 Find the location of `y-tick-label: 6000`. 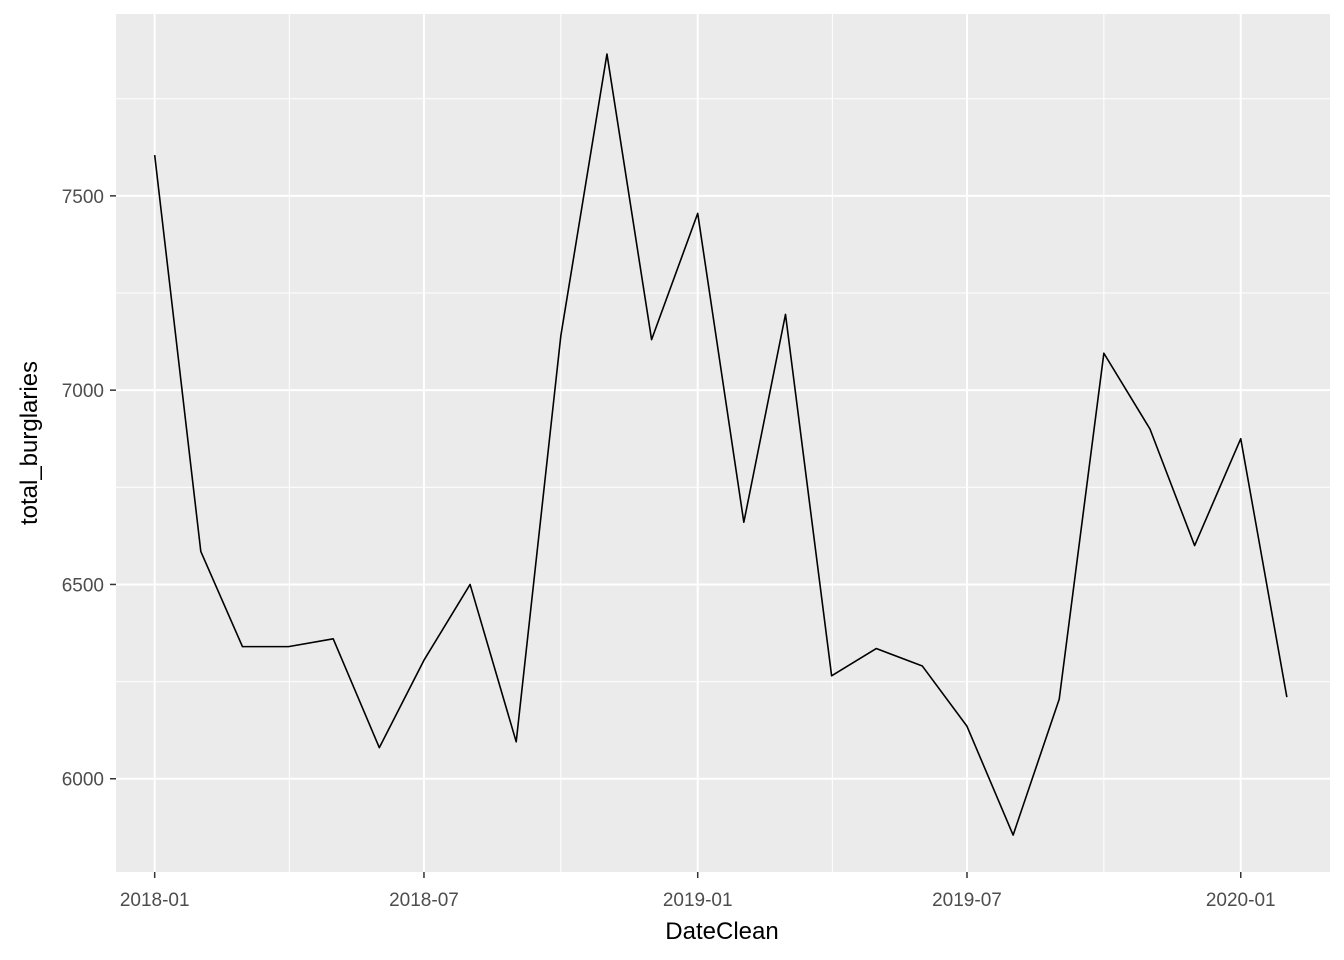

y-tick-label: 6000 is located at coordinates (83, 780).